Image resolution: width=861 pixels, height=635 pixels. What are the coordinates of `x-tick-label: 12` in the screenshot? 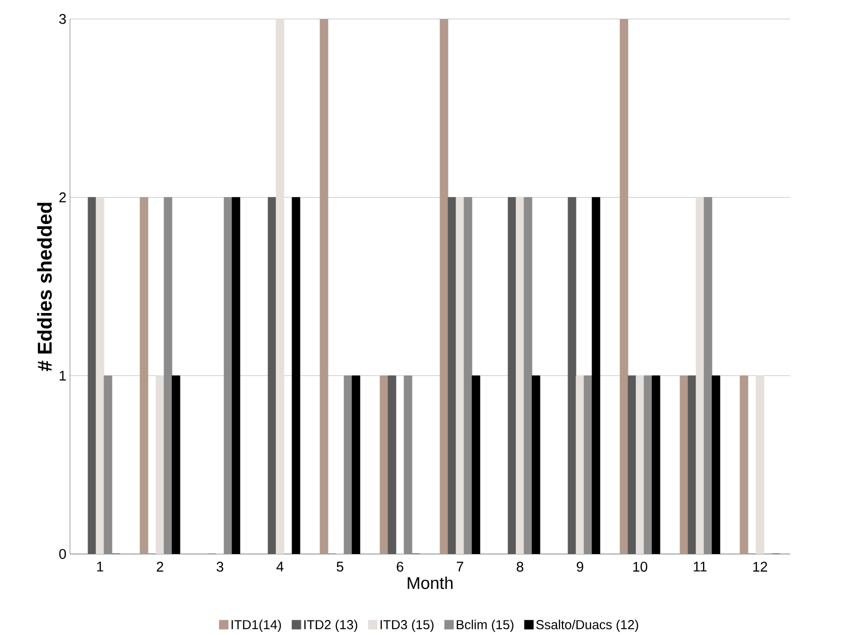 It's located at (760, 567).